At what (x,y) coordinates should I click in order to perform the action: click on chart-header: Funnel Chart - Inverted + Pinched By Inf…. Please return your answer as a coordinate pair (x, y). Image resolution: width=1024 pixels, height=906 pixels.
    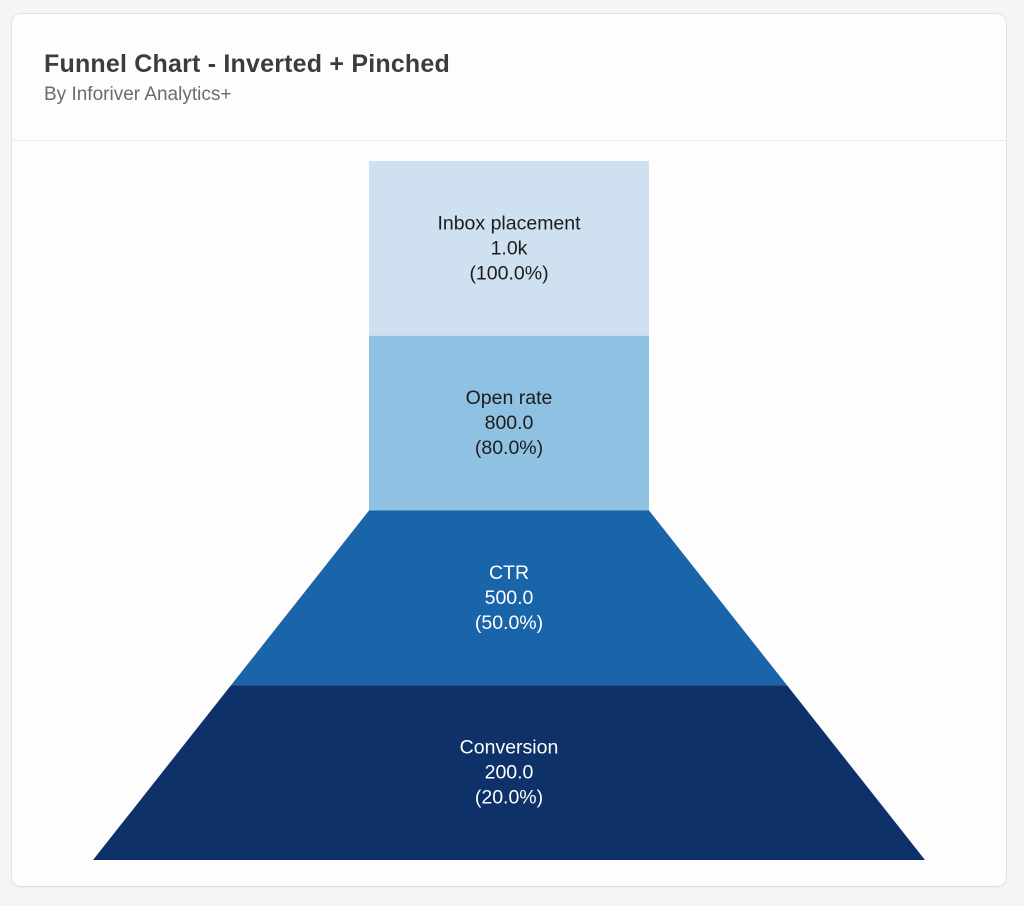
    Looking at the image, I should click on (509, 77).